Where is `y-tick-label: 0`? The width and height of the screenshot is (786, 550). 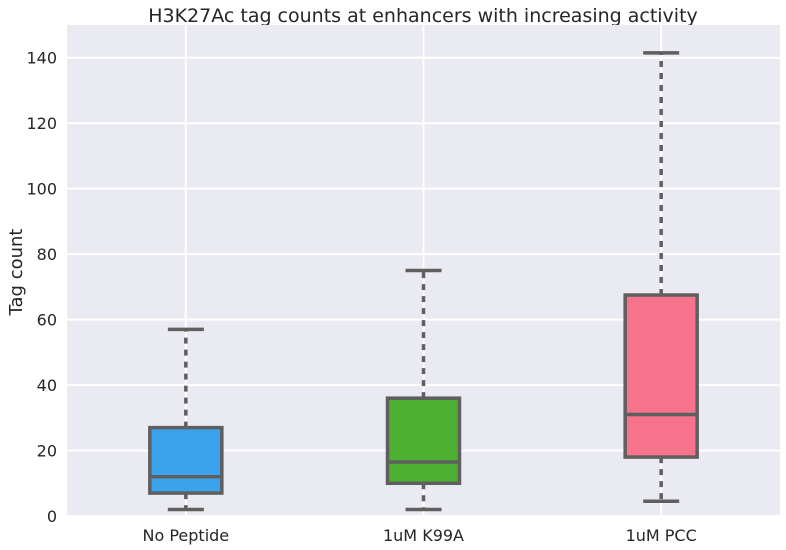
y-tick-label: 0 is located at coordinates (52, 516).